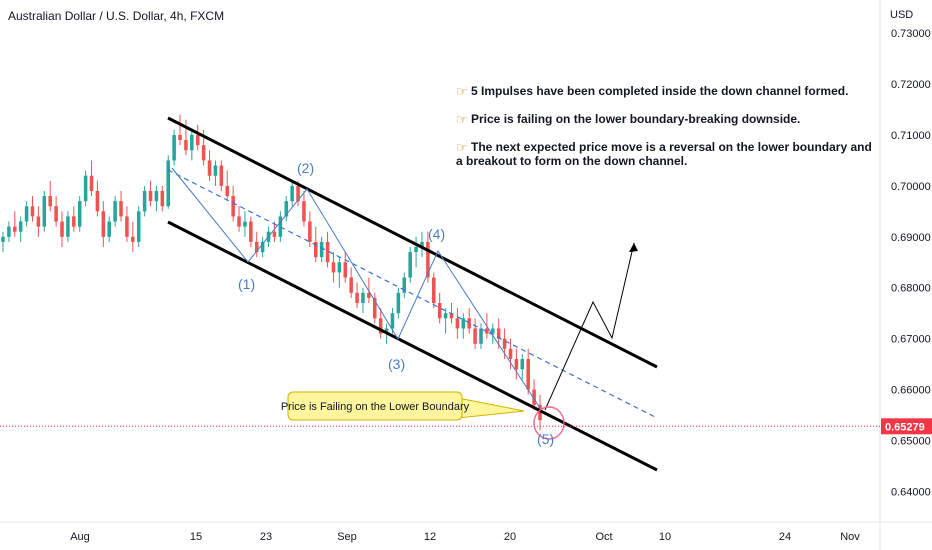  Describe the element at coordinates (589, 326) in the screenshot. I see `projection-path` at that location.